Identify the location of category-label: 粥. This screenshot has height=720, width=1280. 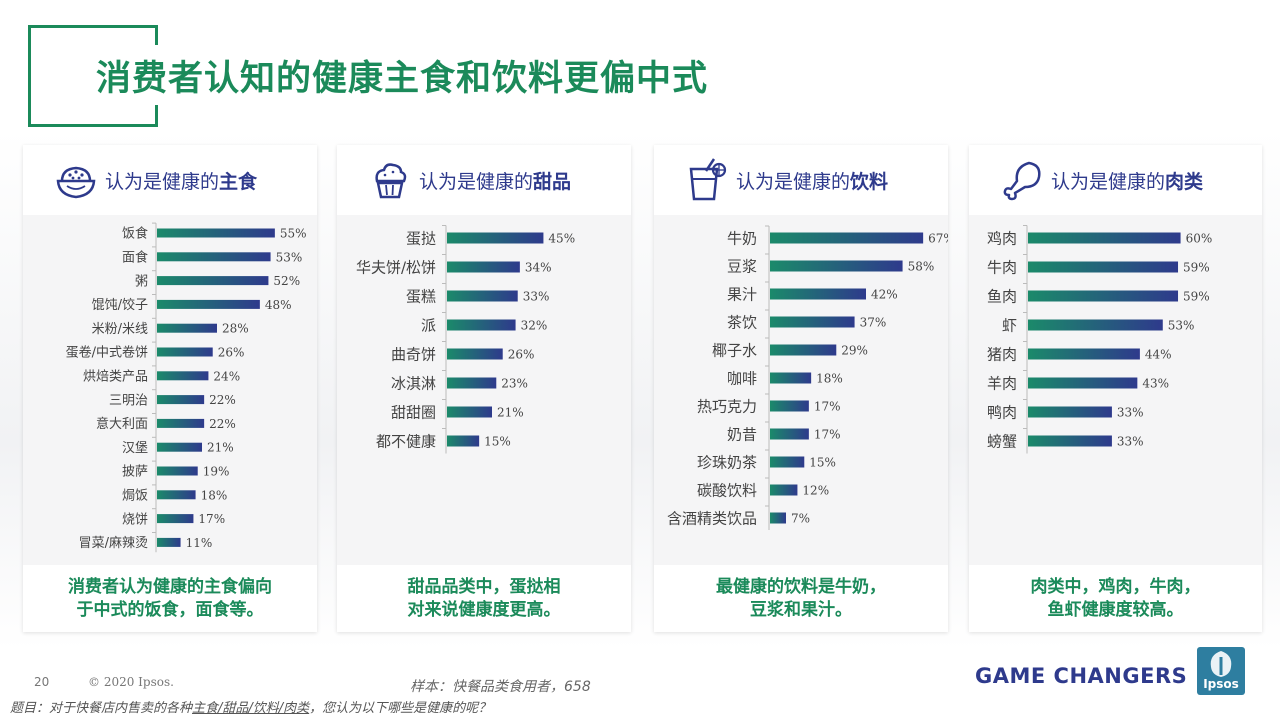
(141, 281).